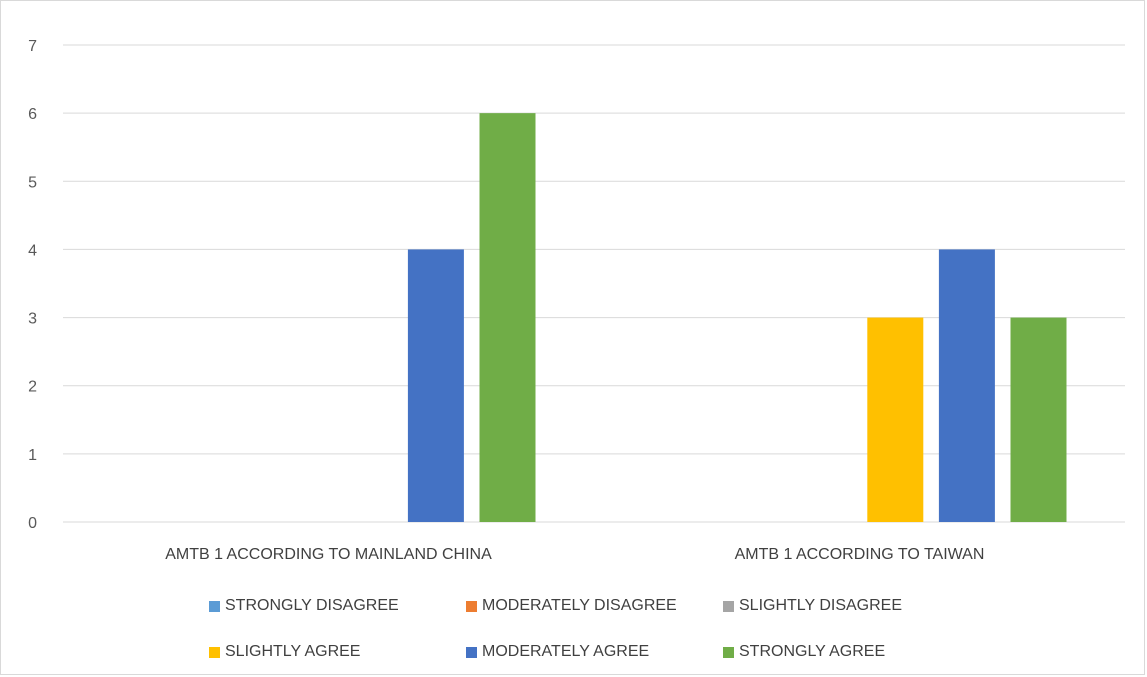 This screenshot has width=1147, height=677. Describe the element at coordinates (32, 387) in the screenshot. I see `y-tick-label: 2` at that location.